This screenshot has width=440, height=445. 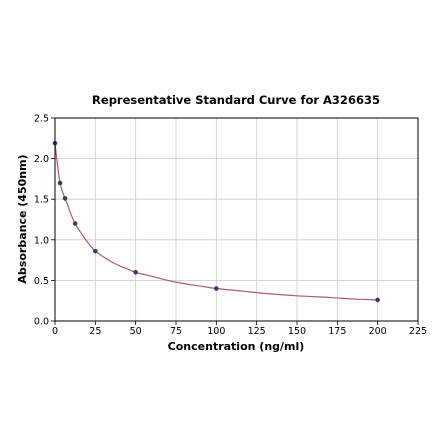 What do you see at coordinates (41, 240) in the screenshot?
I see `y-tick-label: 1.0` at bounding box center [41, 240].